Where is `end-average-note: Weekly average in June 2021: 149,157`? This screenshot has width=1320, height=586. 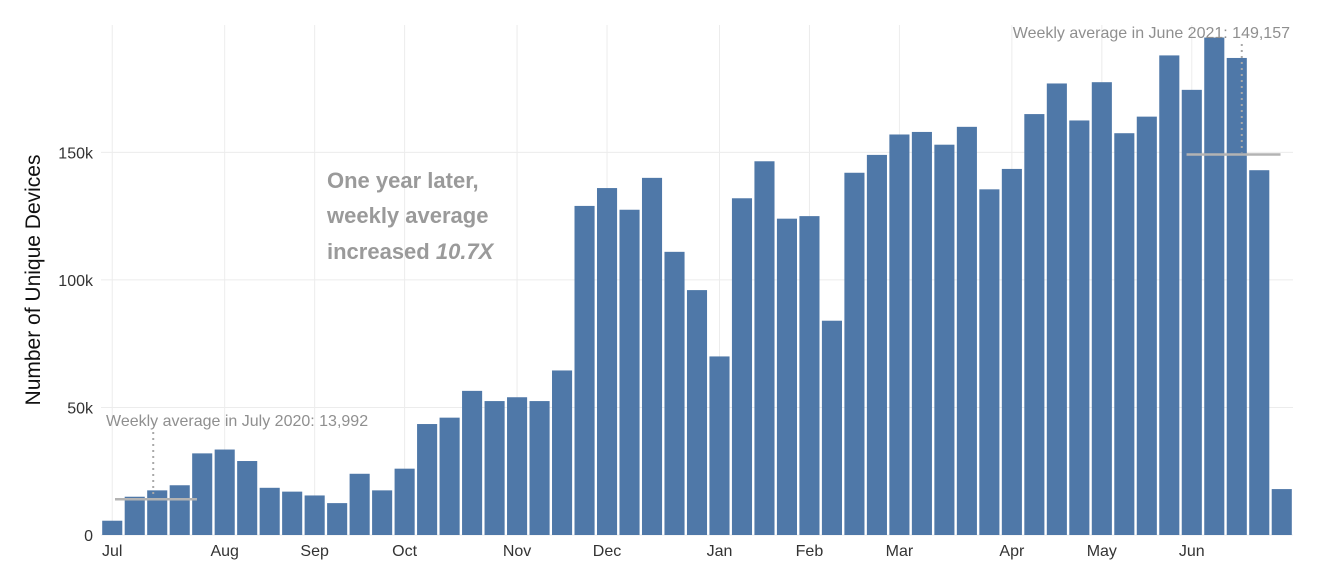
end-average-note: Weekly average in June 2021: 149,157 is located at coordinates (1151, 33).